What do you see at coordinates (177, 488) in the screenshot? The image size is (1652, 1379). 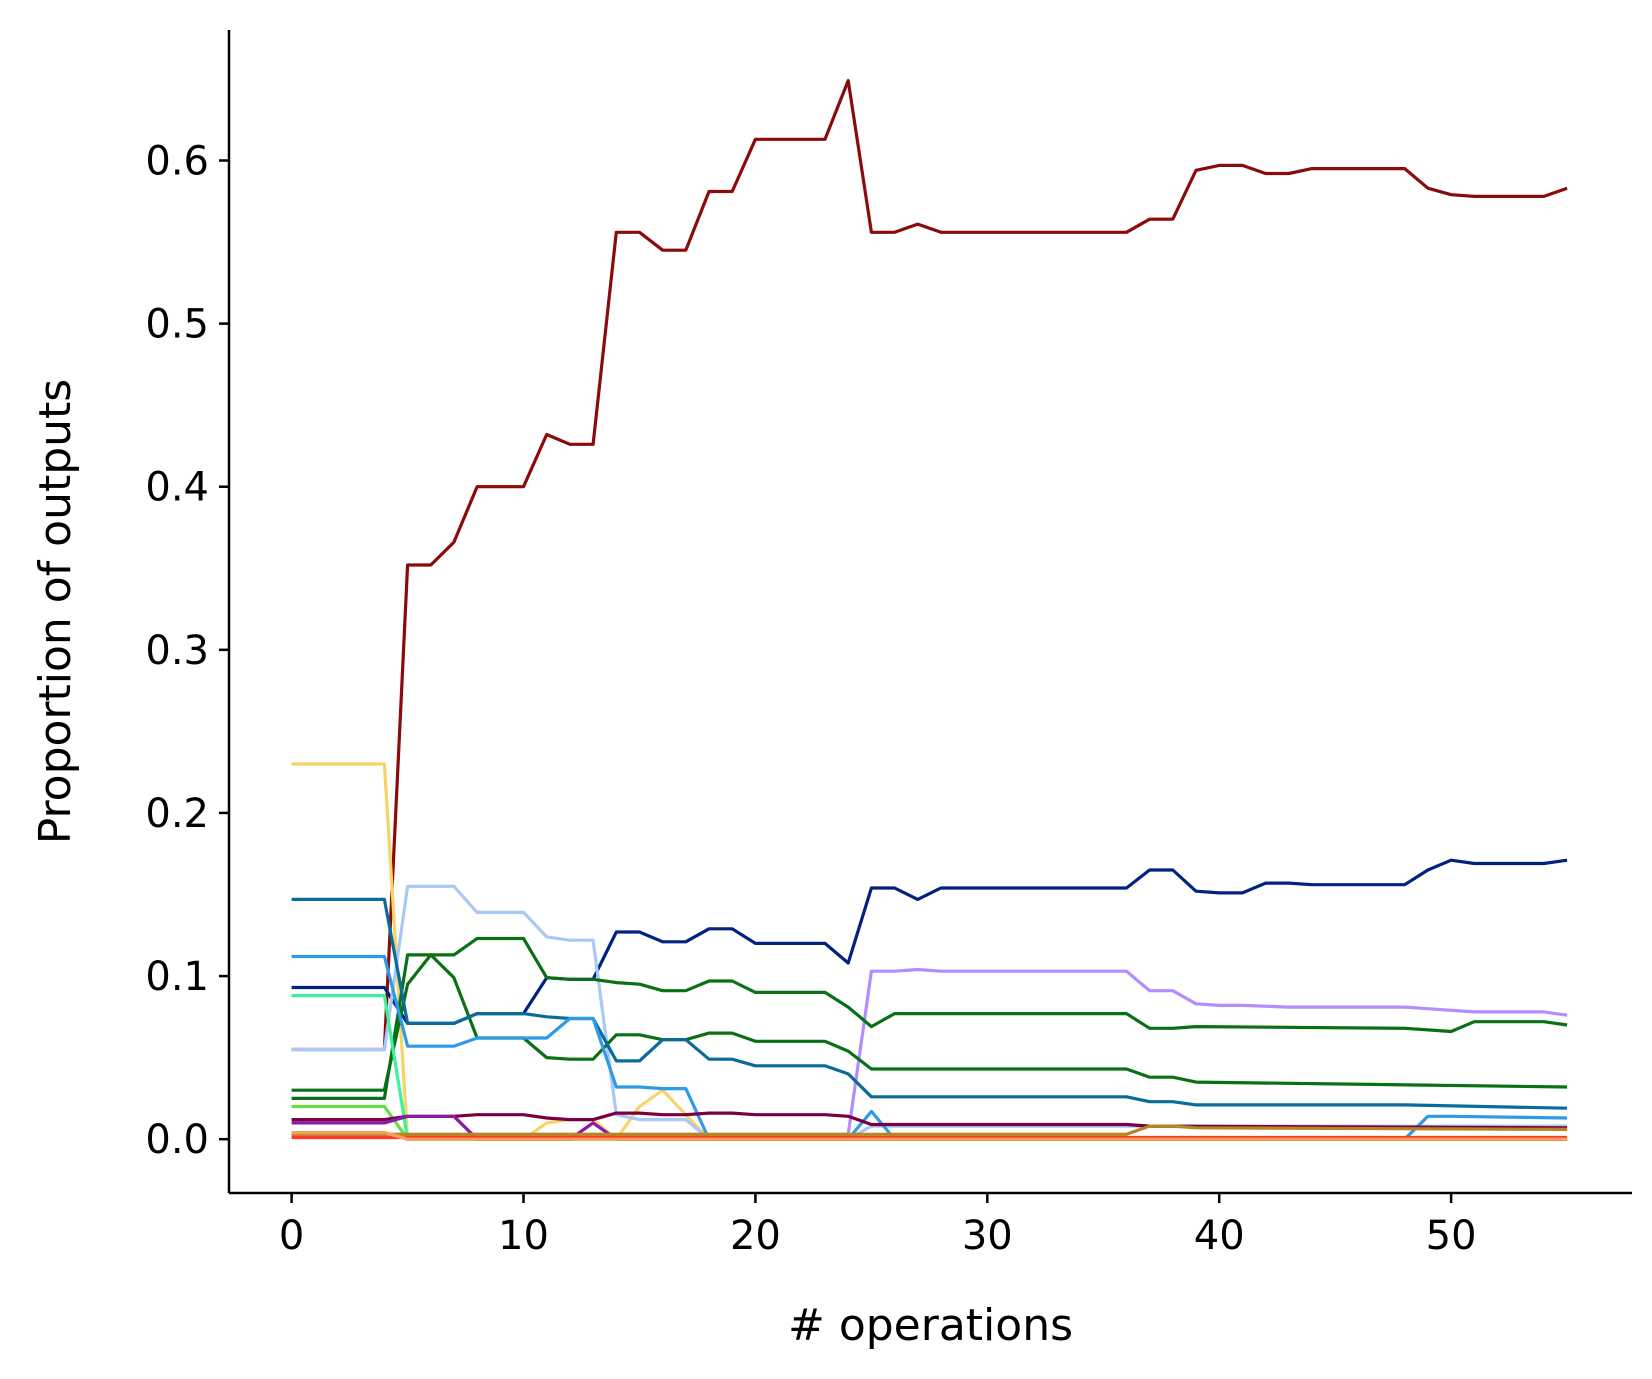 I see `y-tick-label: 0.4` at bounding box center [177, 488].